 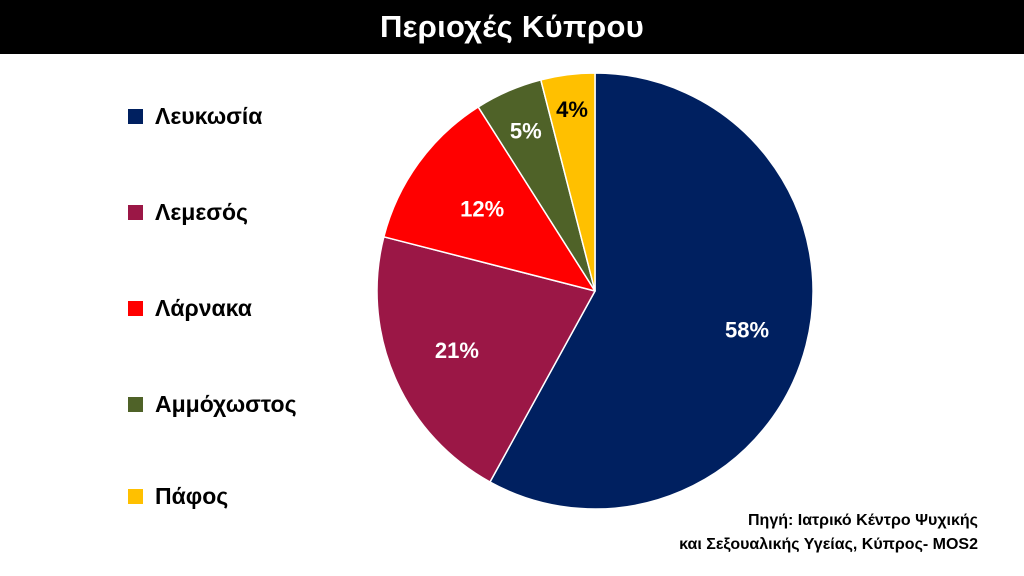 I want to click on legend-item-3: Αμμόχωστος, so click(x=212, y=404).